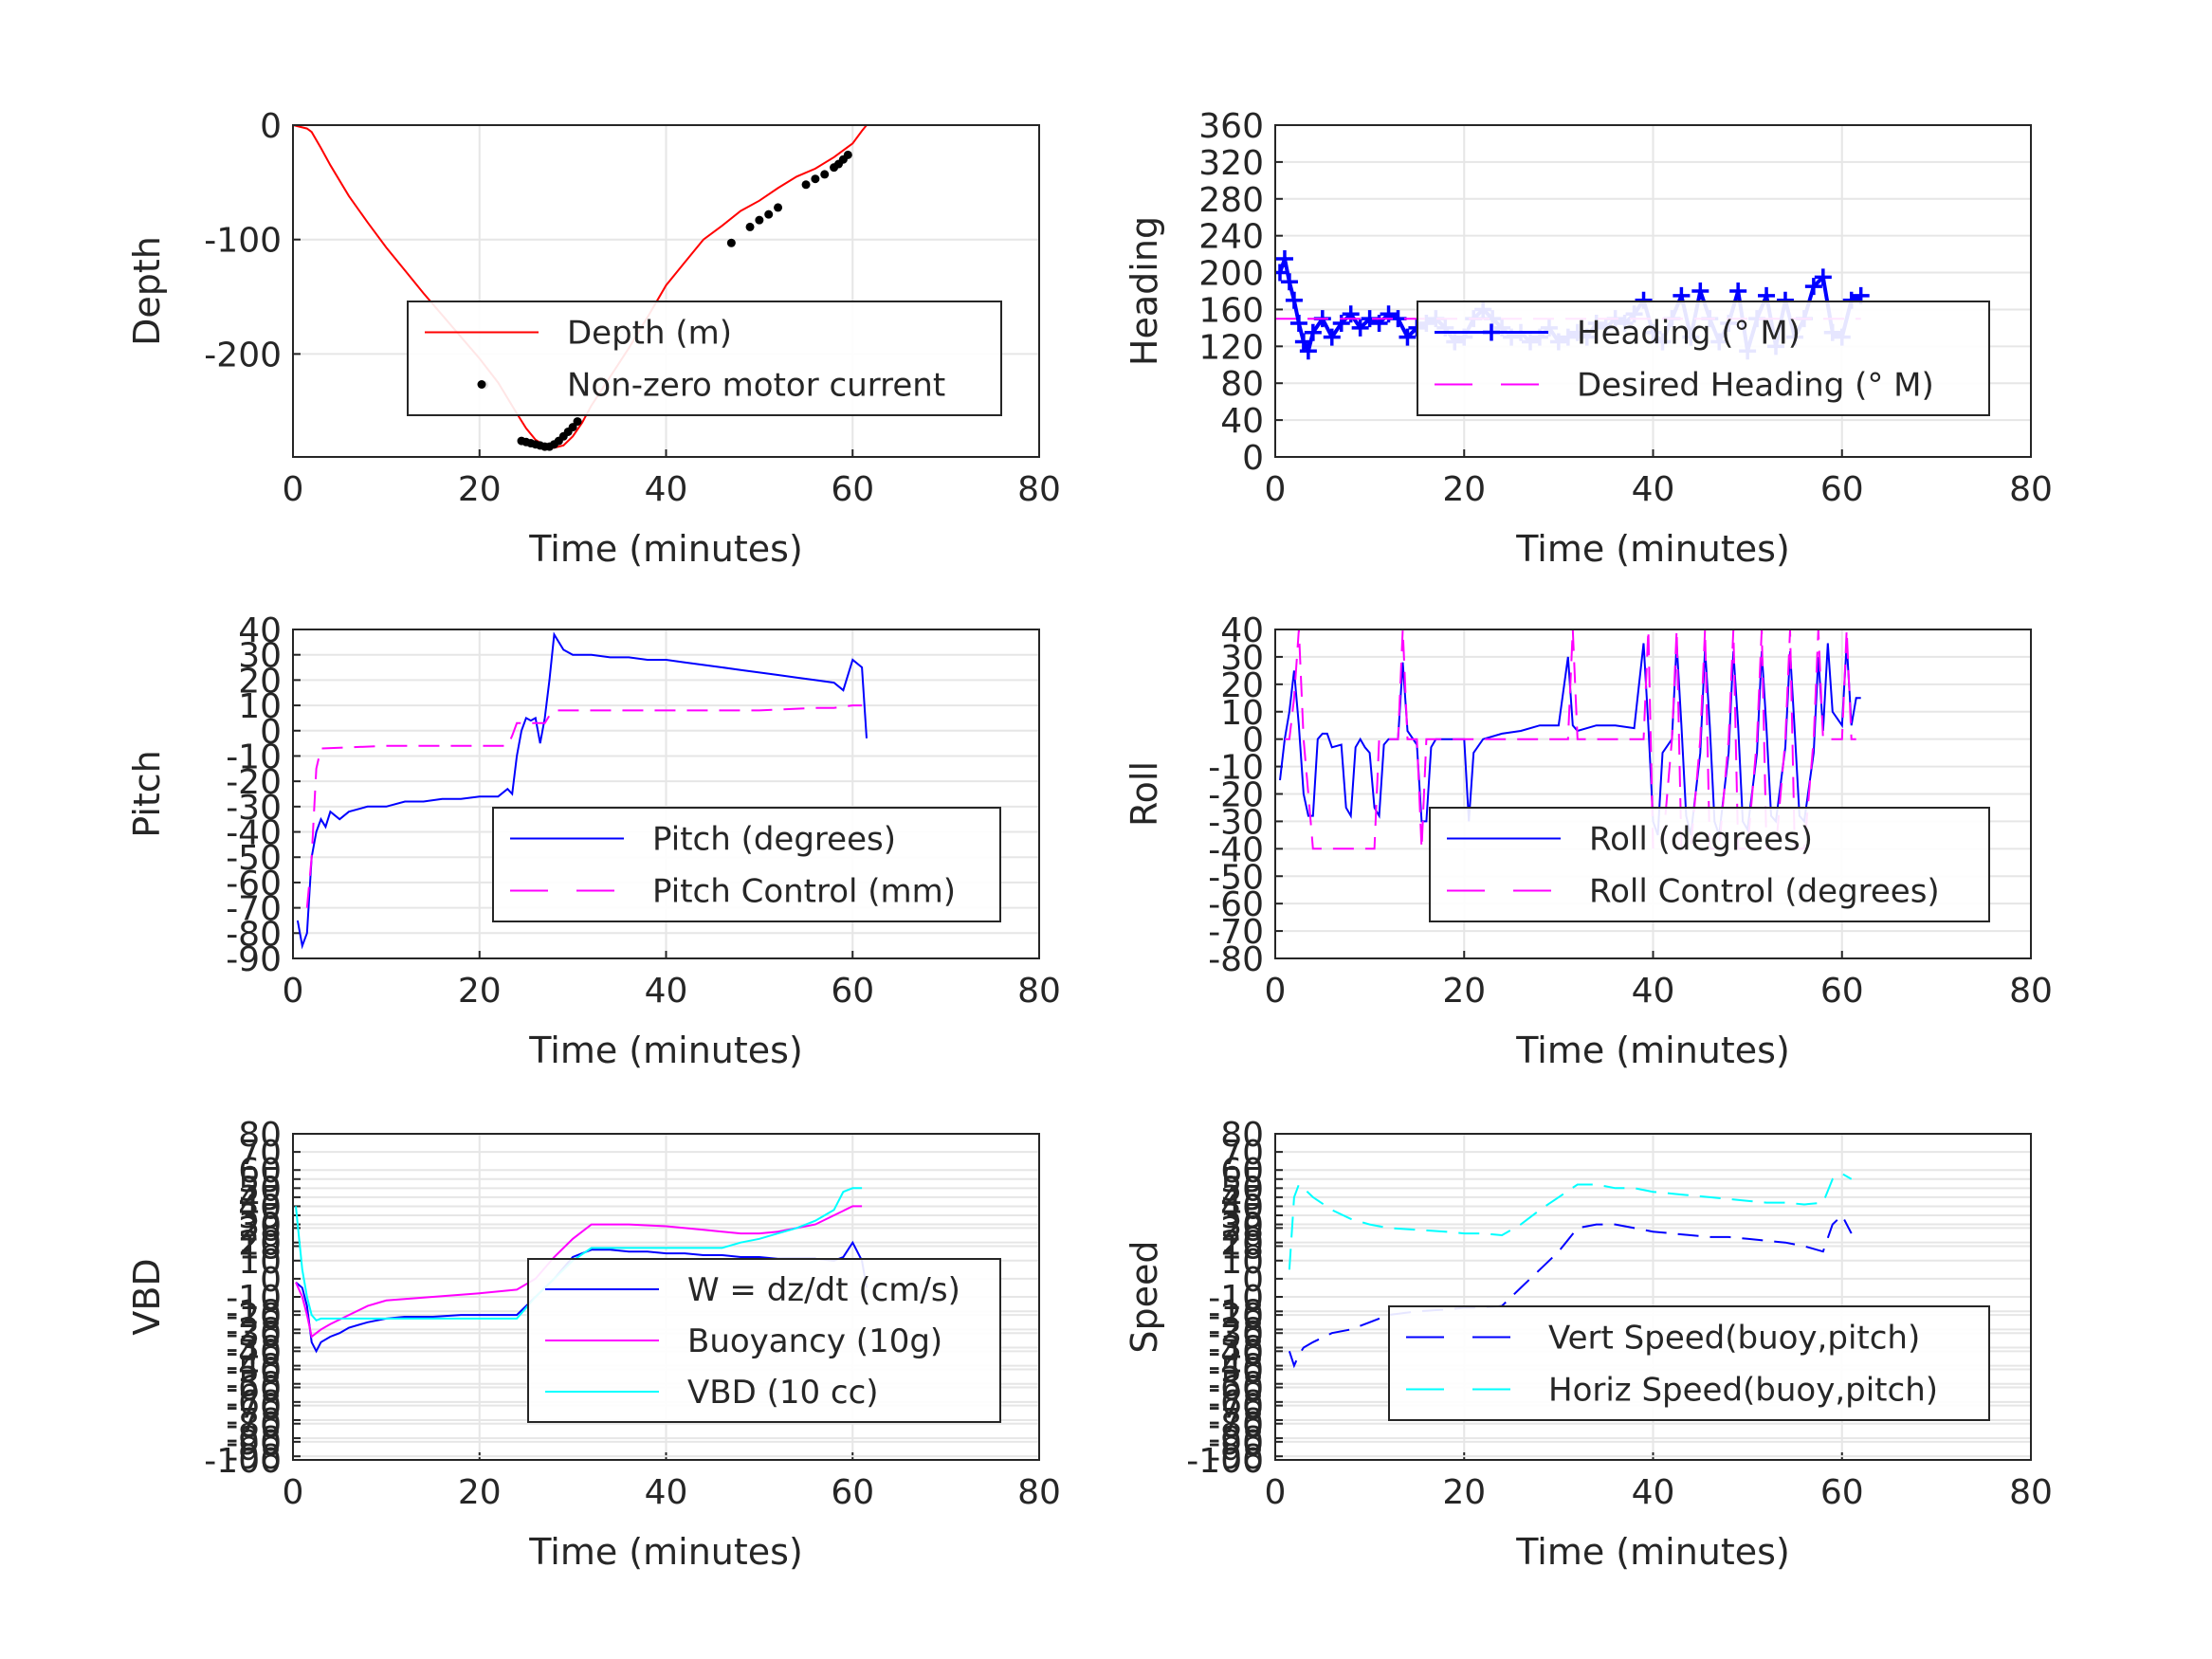  Describe the element at coordinates (1231, 126) in the screenshot. I see `y-tick-label: 360` at that location.